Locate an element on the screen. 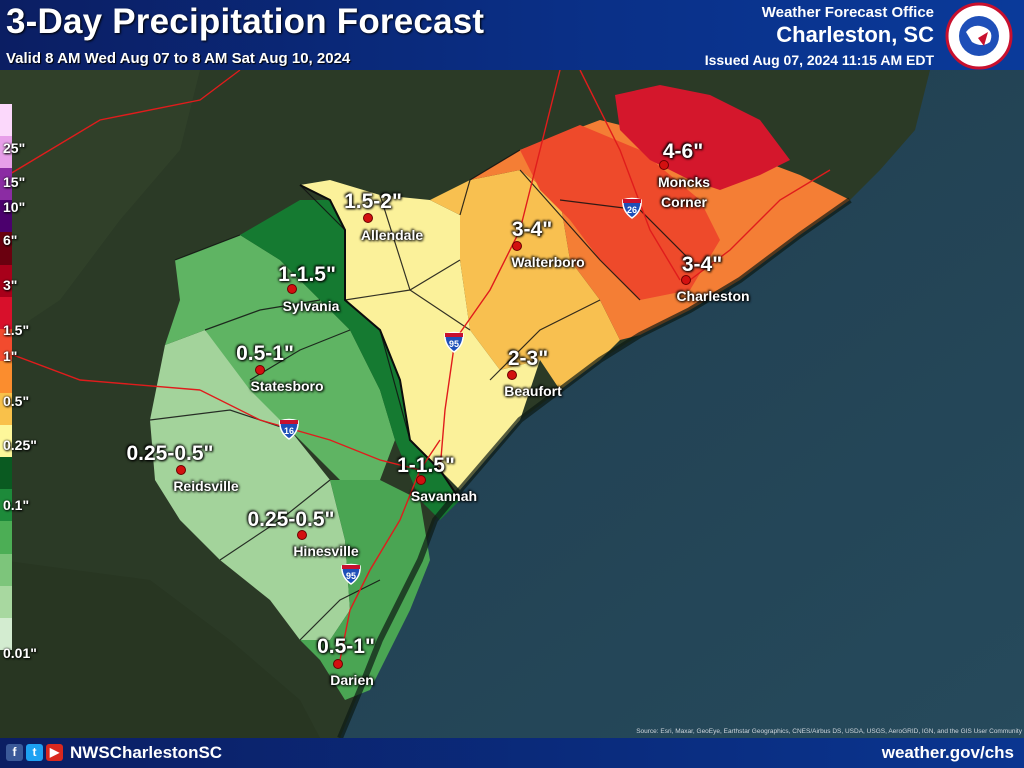  city-name: Savannah is located at coordinates (444, 496).